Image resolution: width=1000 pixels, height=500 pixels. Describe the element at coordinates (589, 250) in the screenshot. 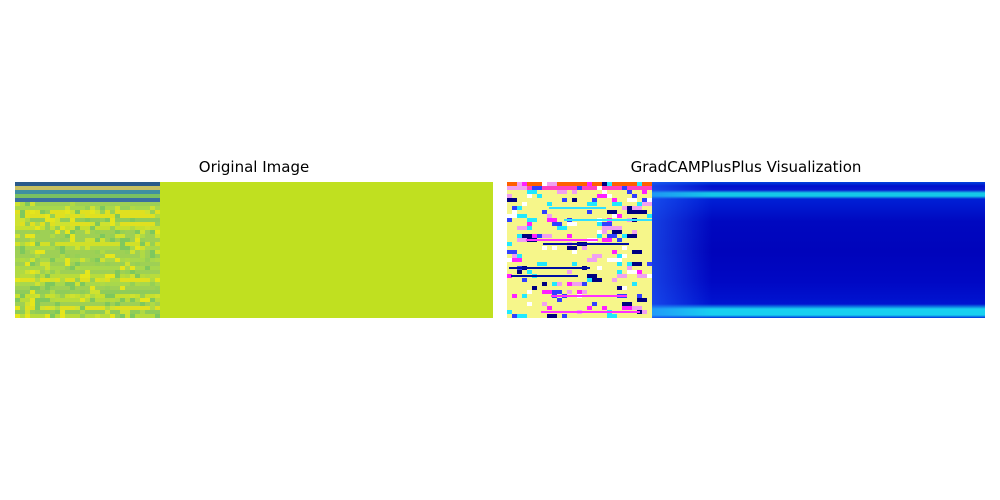

I see `gradcam-activation-strip` at that location.